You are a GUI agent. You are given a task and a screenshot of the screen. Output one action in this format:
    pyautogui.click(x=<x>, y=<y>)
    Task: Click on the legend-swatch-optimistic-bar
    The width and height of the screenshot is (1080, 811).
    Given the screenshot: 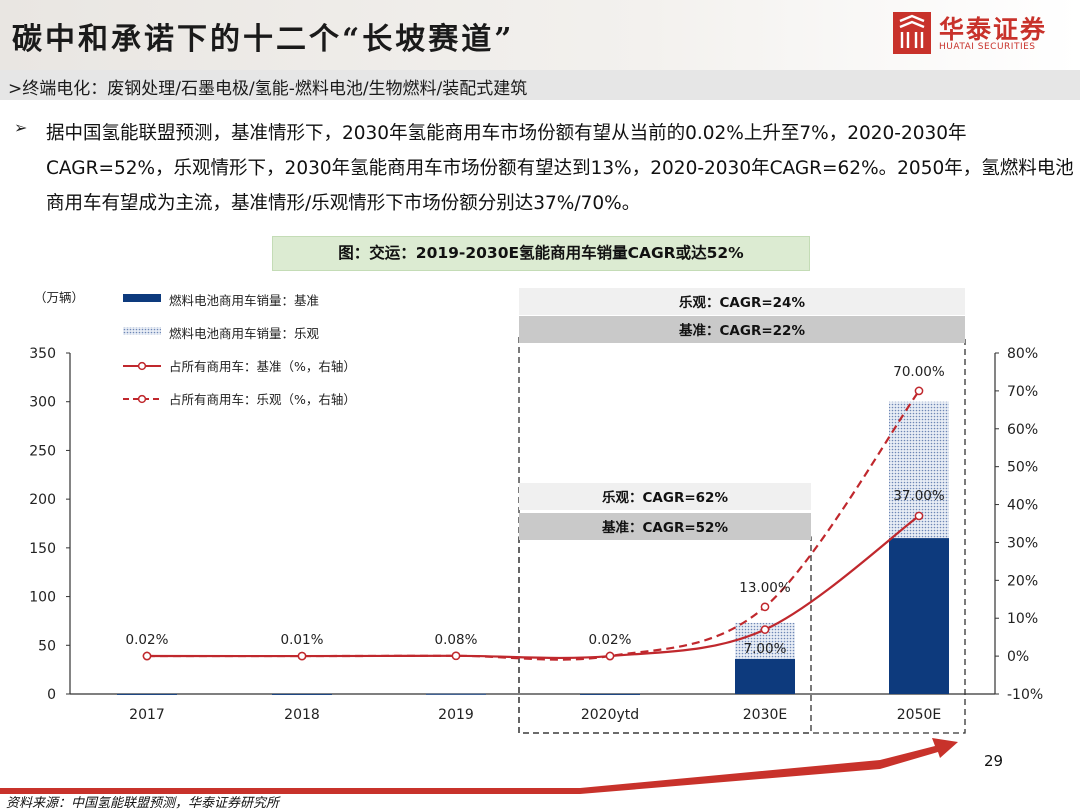 What is the action you would take?
    pyautogui.click(x=142, y=331)
    